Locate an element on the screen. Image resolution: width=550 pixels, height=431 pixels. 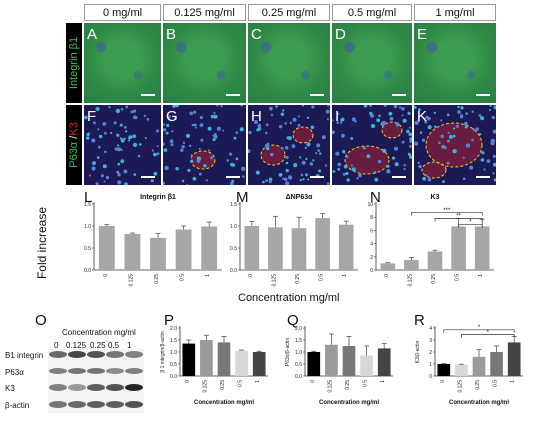
x-tick-label: 0.25 is located at coordinates (478, 385).